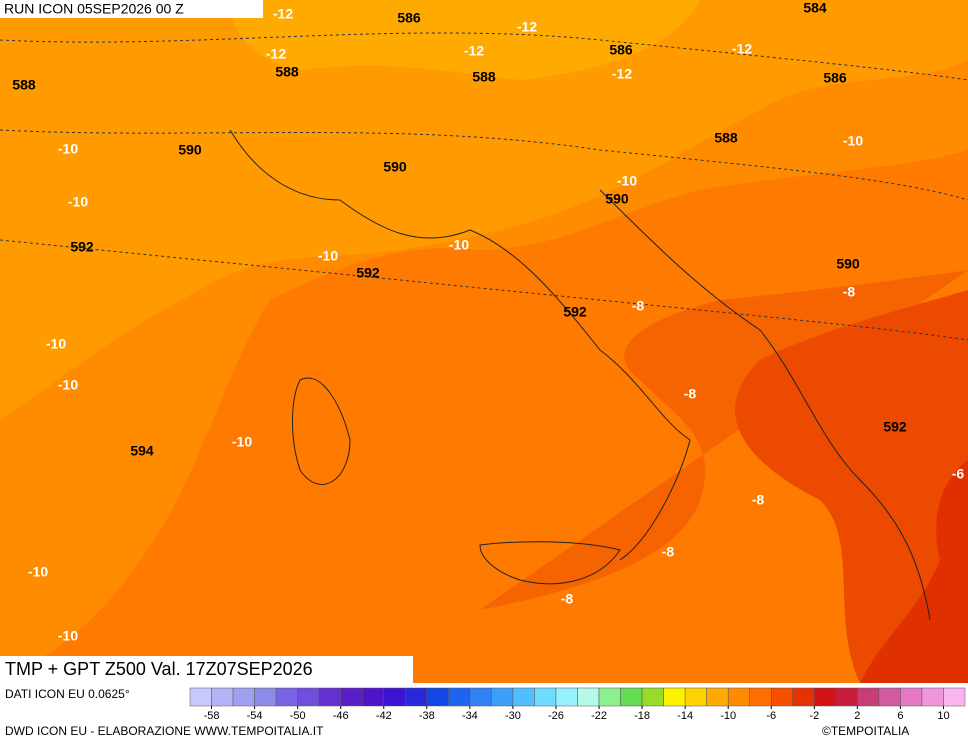 Image resolution: width=968 pixels, height=745 pixels. Describe the element at coordinates (943, 716) in the screenshot. I see `tick-label: 10` at that location.